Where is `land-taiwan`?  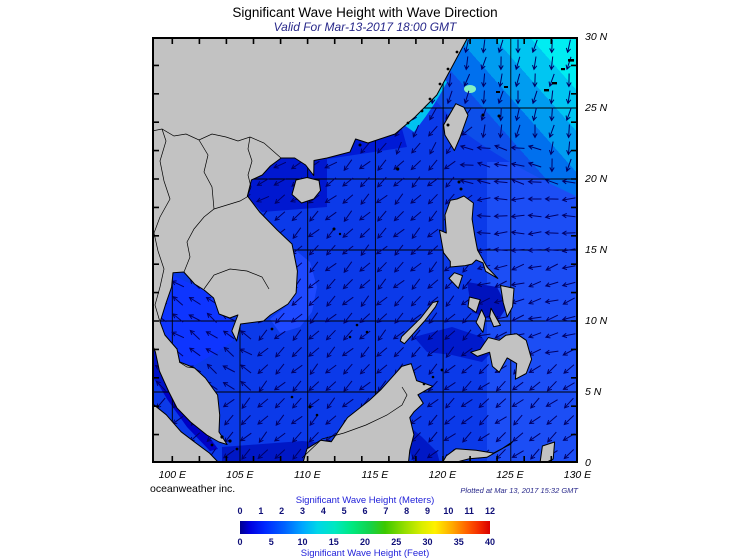 land-taiwan is located at coordinates (456, 127).